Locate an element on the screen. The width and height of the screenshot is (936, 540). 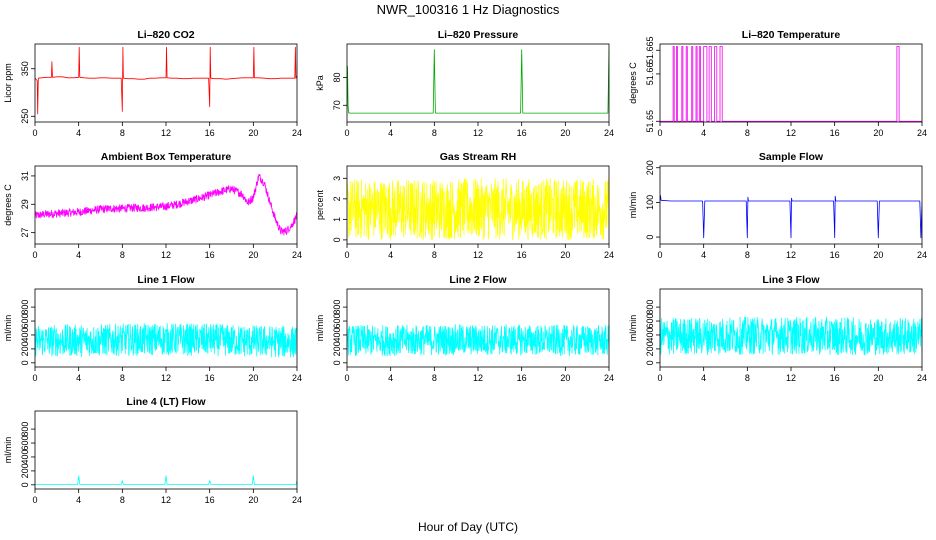
y-axis-label: percent is located at coordinates (320, 204).